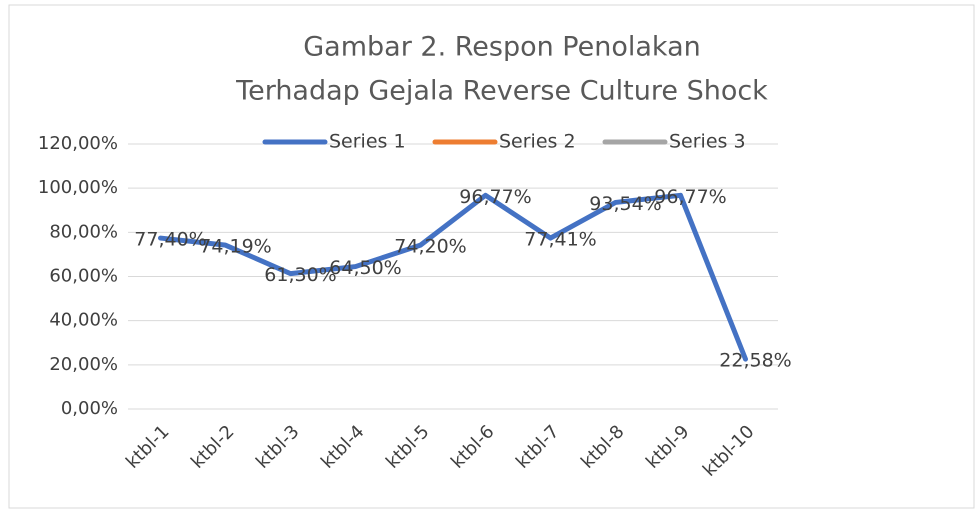 This screenshot has width=980, height=513. I want to click on legend-label: Series 3, so click(707, 142).